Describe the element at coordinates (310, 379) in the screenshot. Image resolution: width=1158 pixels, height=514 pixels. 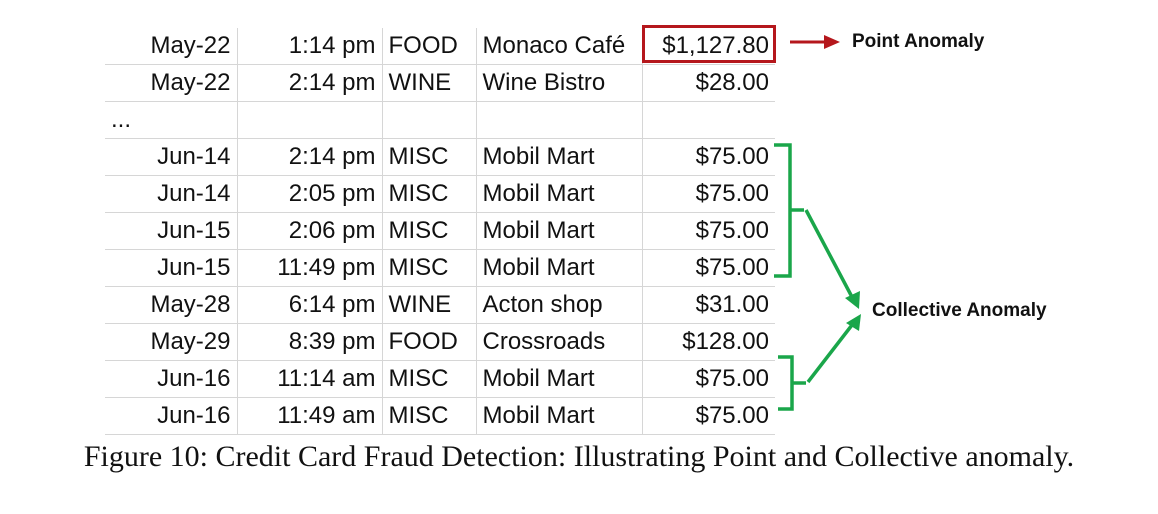
I see `time-cell: 11:14 am` at that location.